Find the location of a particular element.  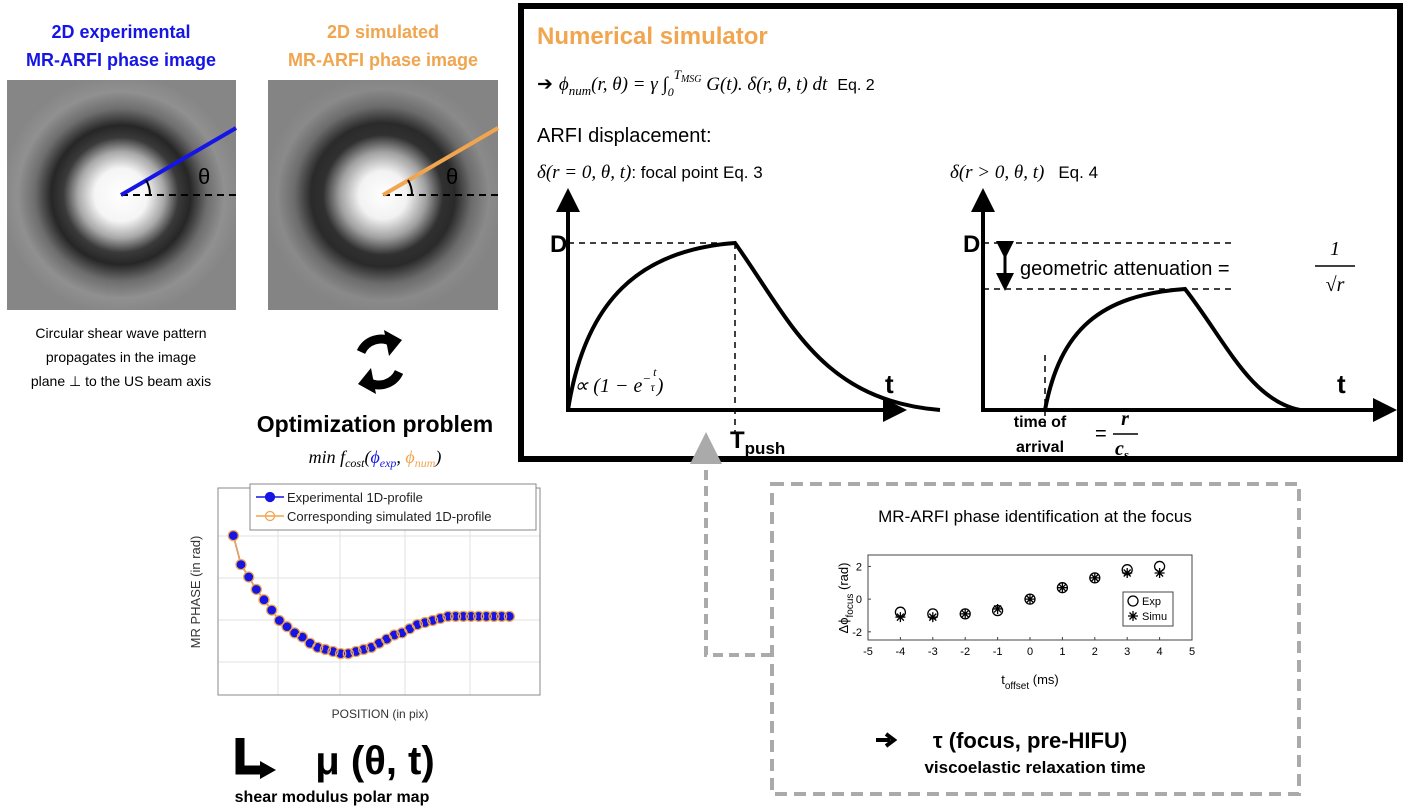

arrival-num: r is located at coordinates (1125, 419).